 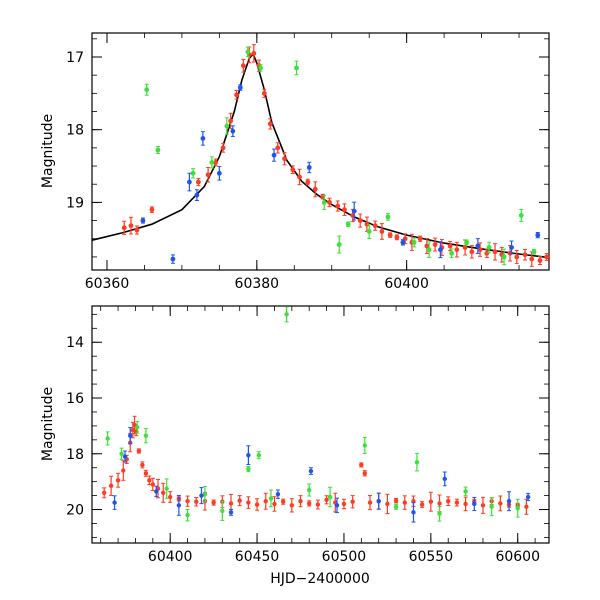 I want to click on y-tick-label: 16, so click(x=75, y=399).